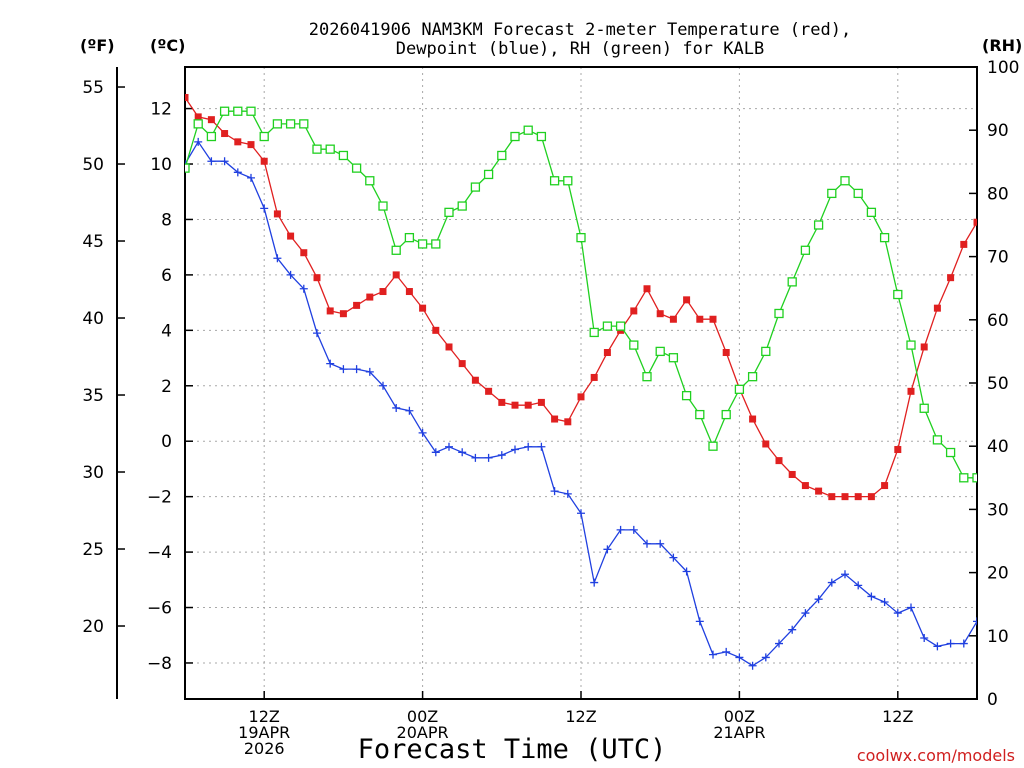 This screenshot has height=768, width=1024. What do you see at coordinates (97, 45) in the screenshot?
I see `fahrenheit-unit-label: (ºF)` at bounding box center [97, 45].